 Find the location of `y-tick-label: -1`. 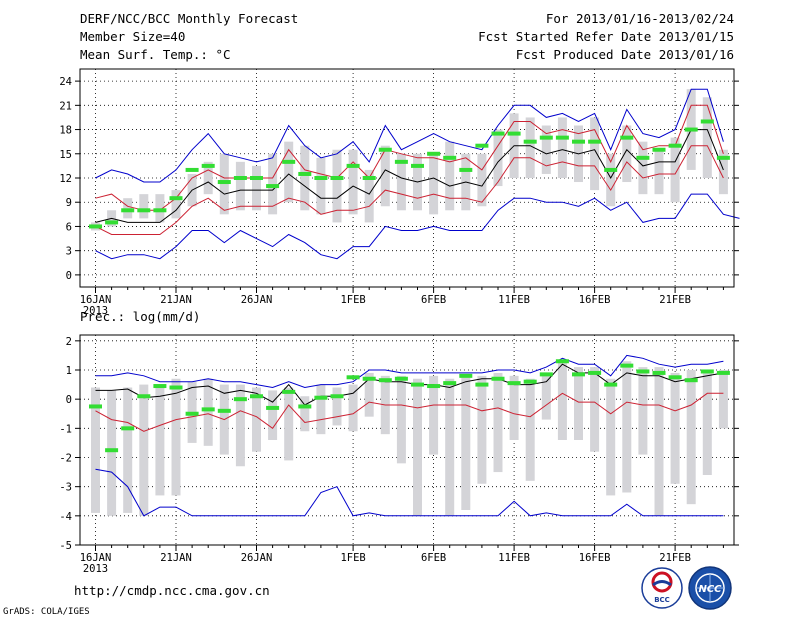

y-tick-label: -1 is located at coordinates (65, 429).